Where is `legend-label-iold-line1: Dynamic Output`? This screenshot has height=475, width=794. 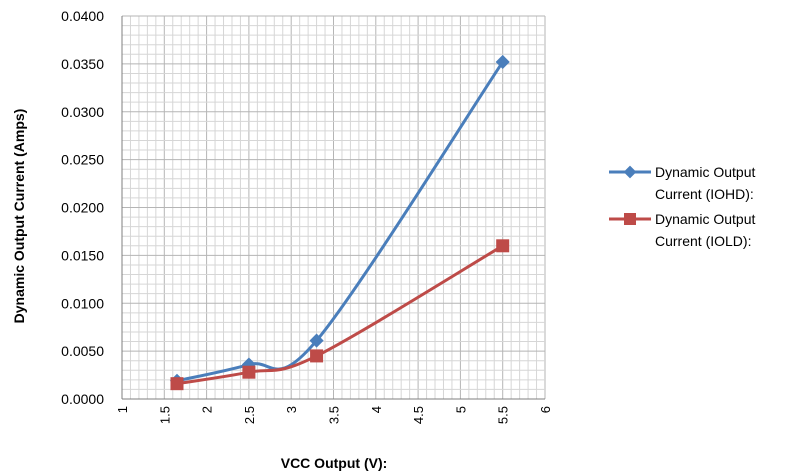
legend-label-iold-line1: Dynamic Output is located at coordinates (705, 219).